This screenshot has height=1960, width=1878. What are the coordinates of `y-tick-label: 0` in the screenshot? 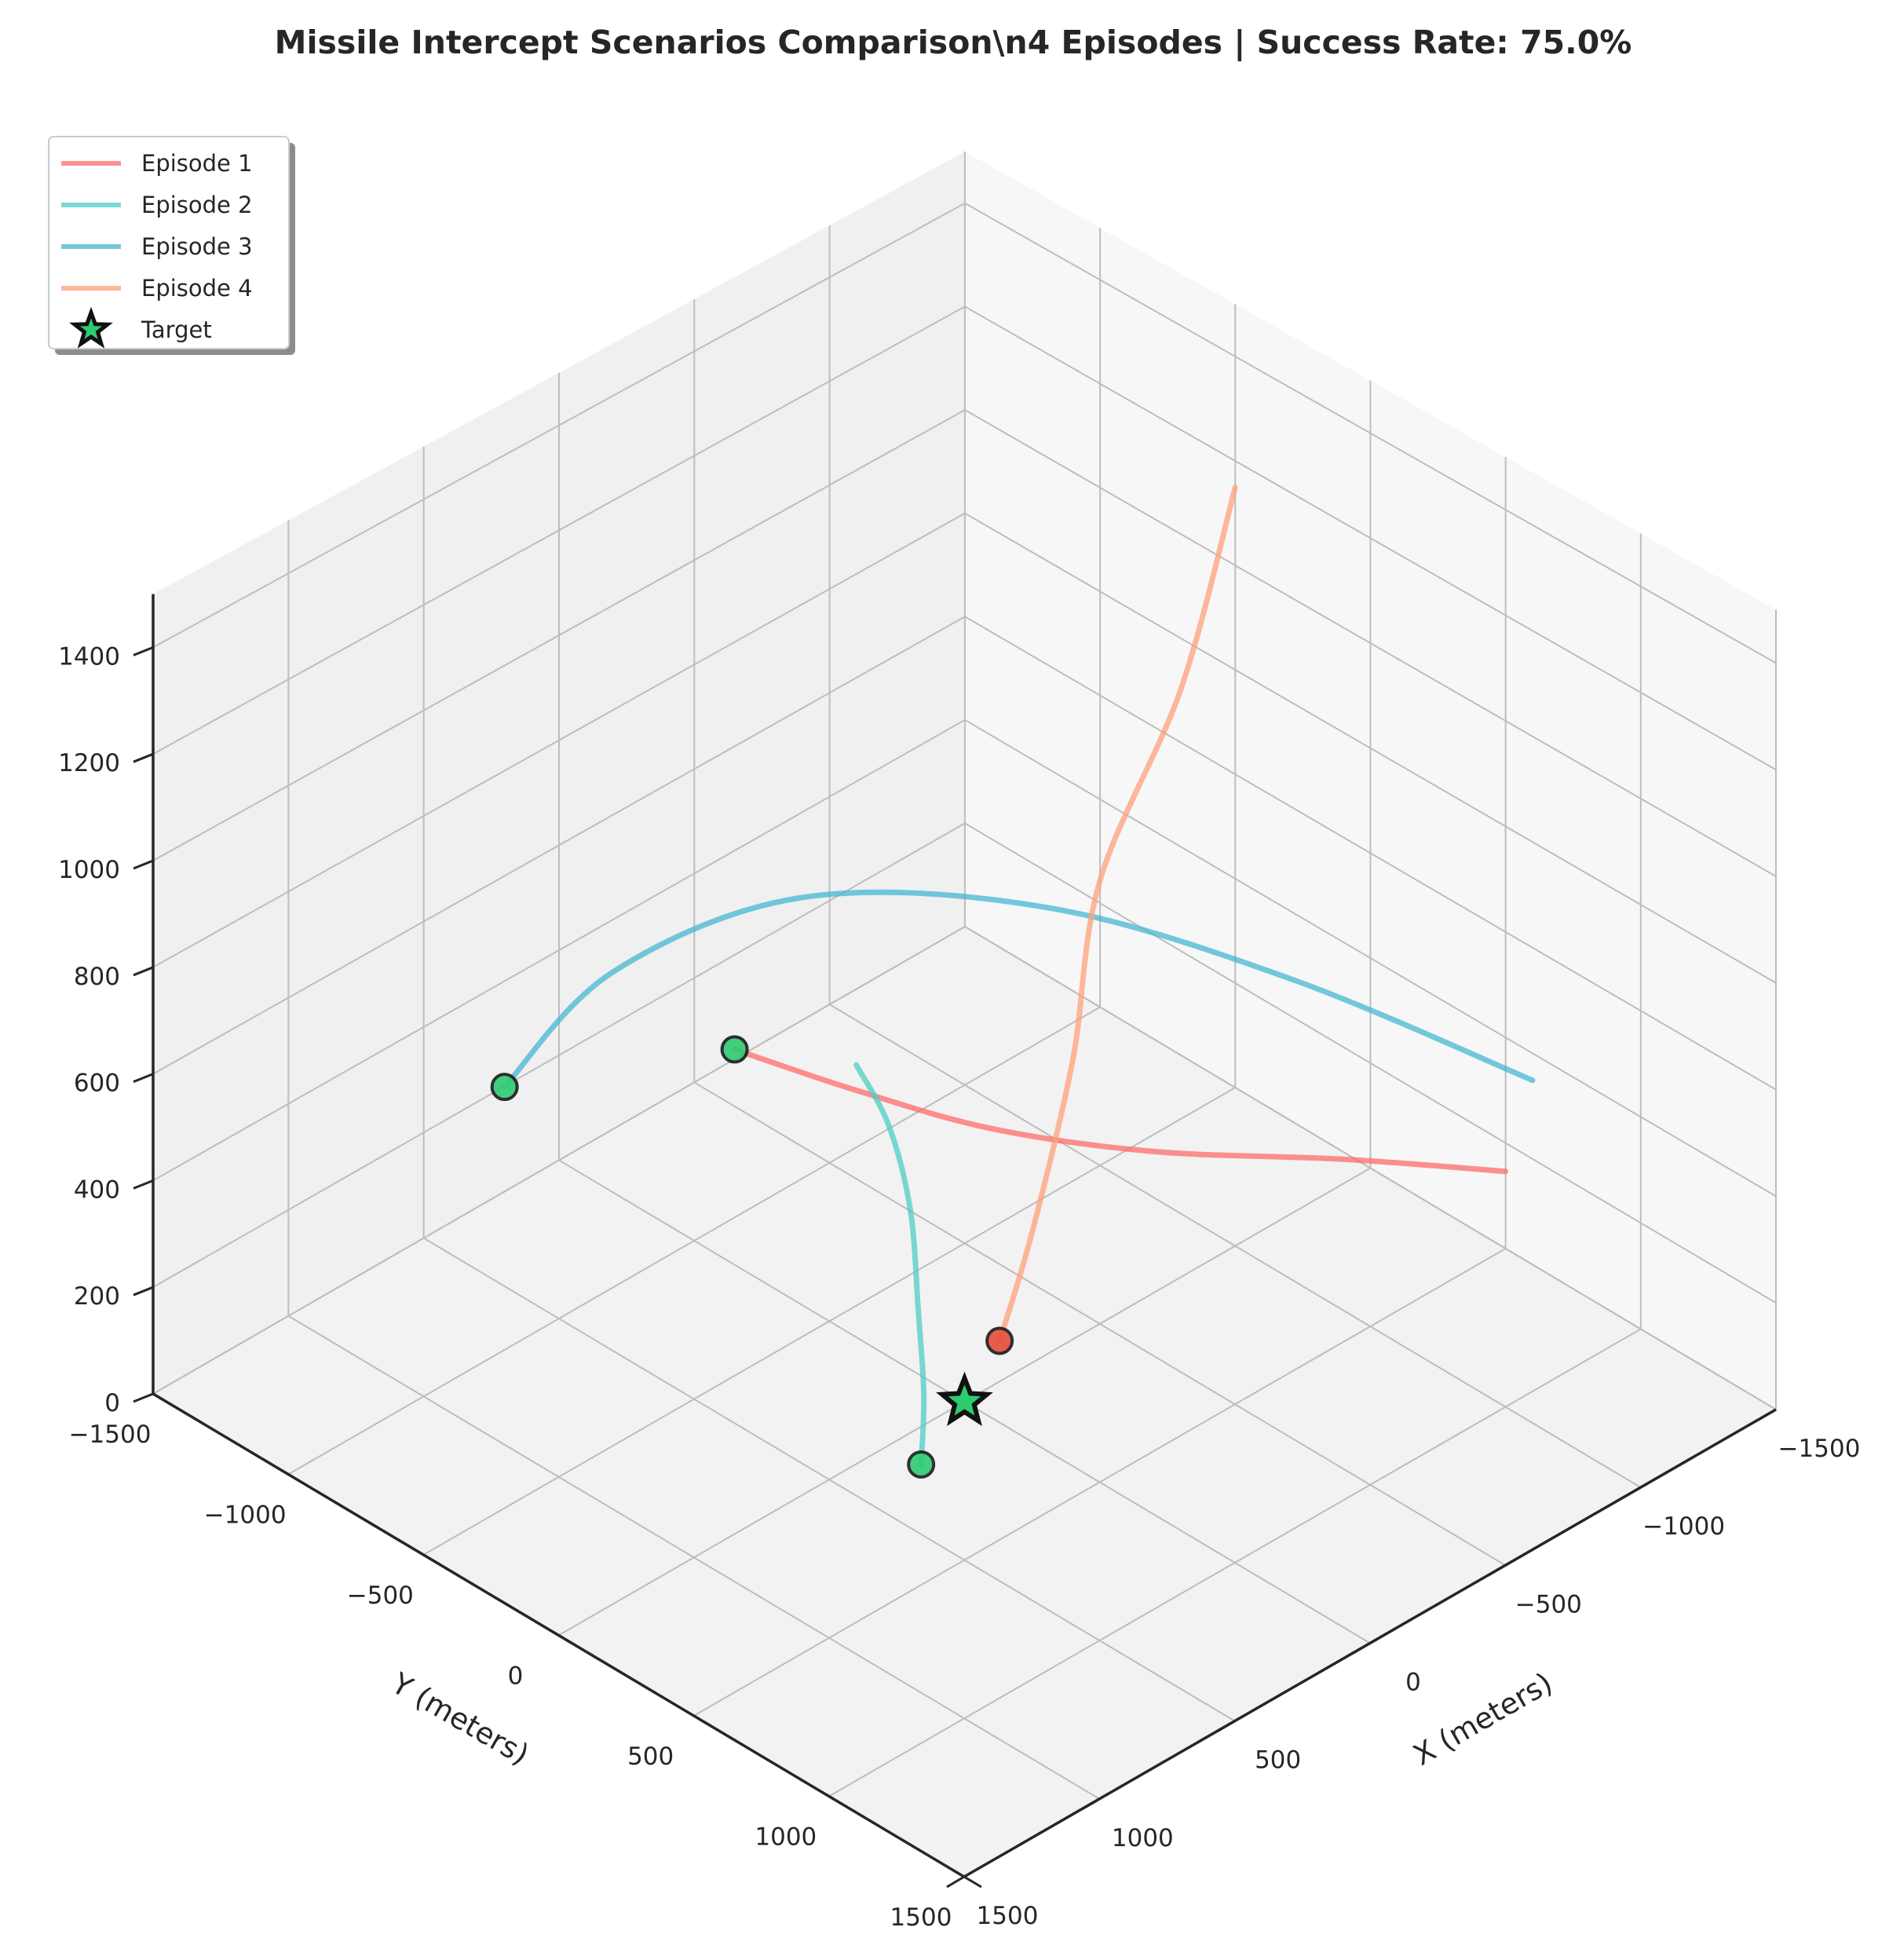 It's located at (516, 1676).